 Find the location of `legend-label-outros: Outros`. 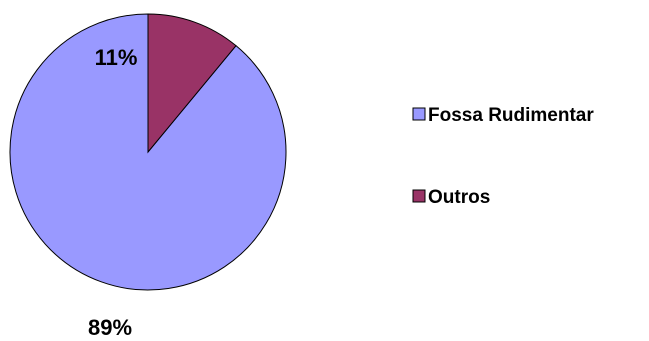

legend-label-outros: Outros is located at coordinates (459, 197).